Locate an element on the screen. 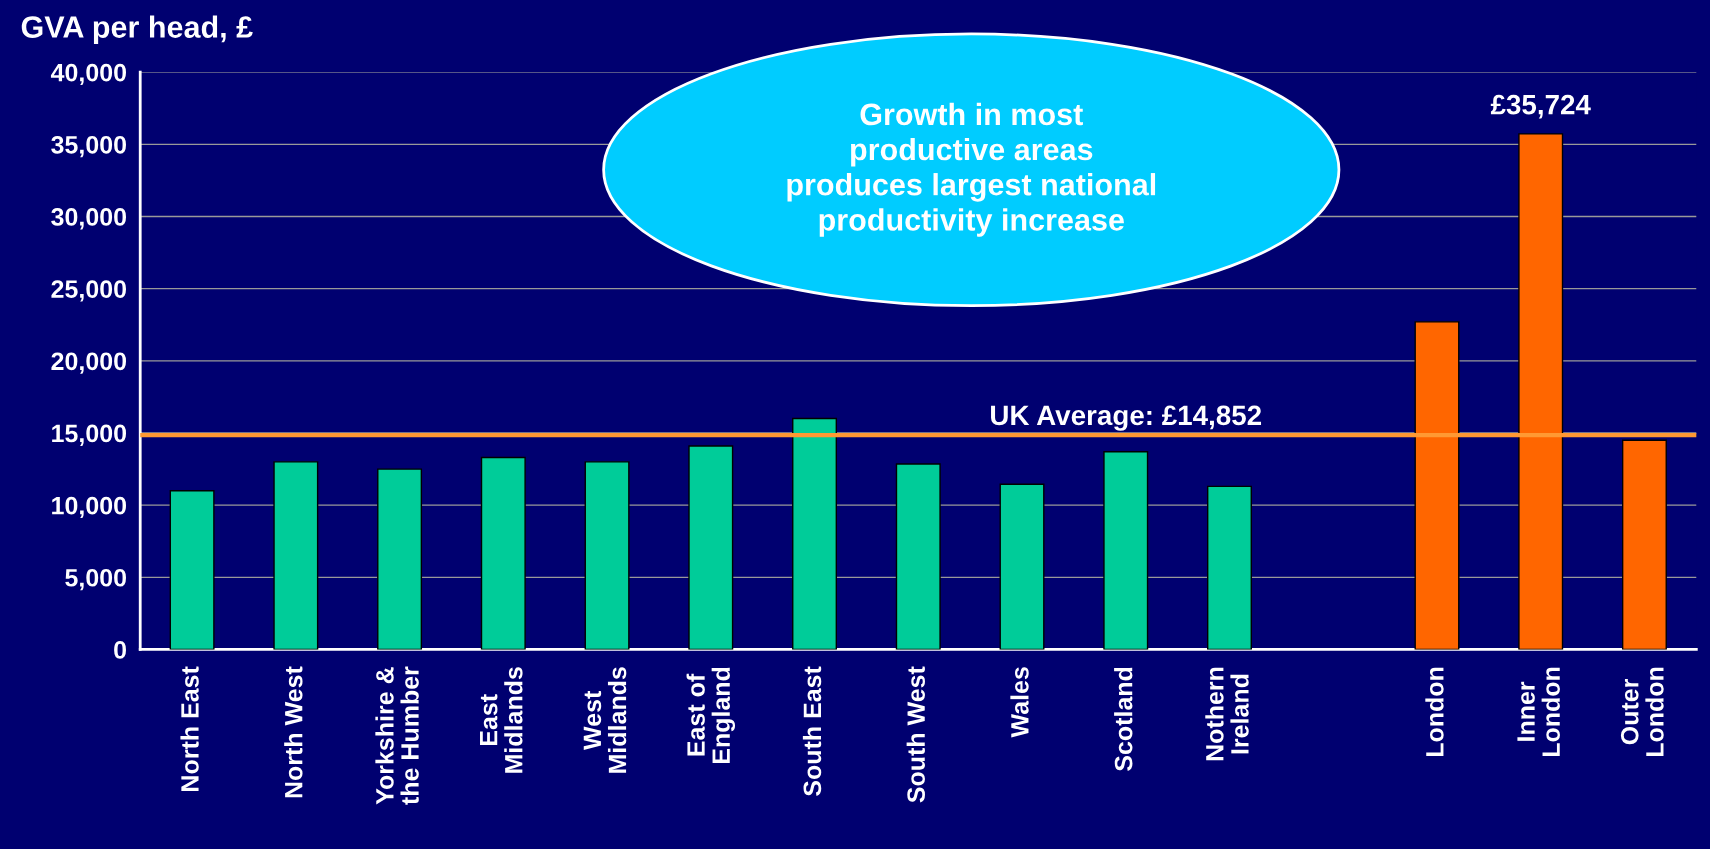 The width and height of the screenshot is (1710, 849). x-tick-label: London is located at coordinates (1434, 712).